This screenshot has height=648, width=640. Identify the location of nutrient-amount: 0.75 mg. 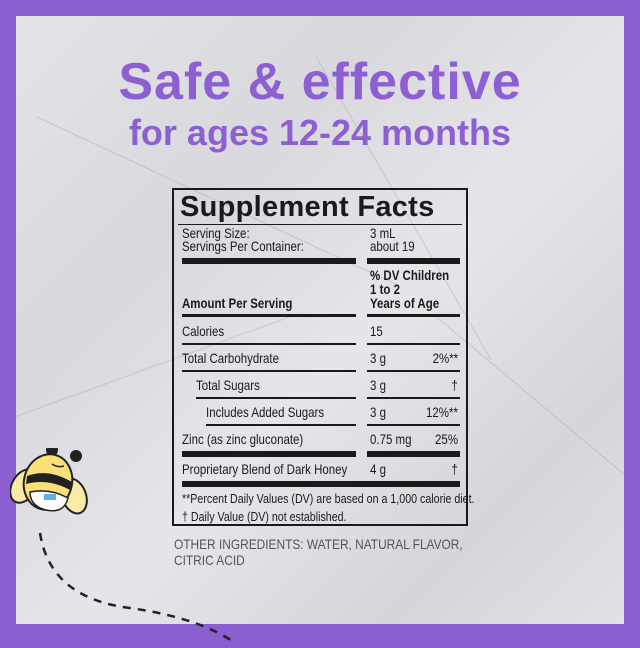
(391, 439).